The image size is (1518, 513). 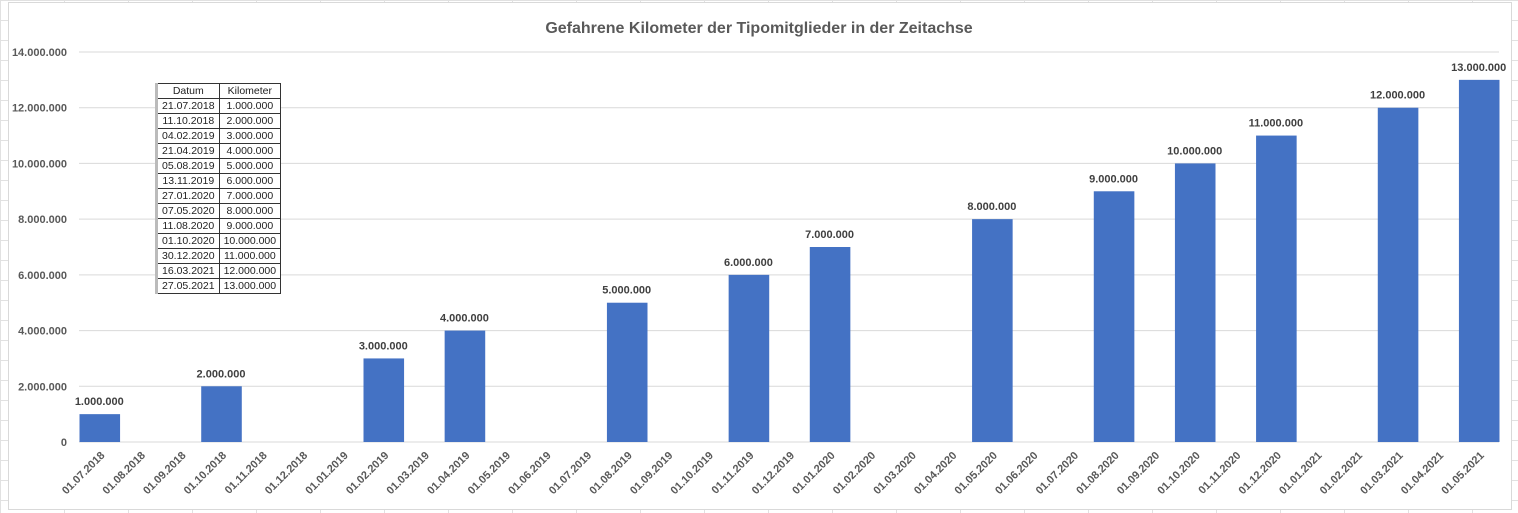 I want to click on y-tick-label: 8.000.000, so click(x=42, y=220).